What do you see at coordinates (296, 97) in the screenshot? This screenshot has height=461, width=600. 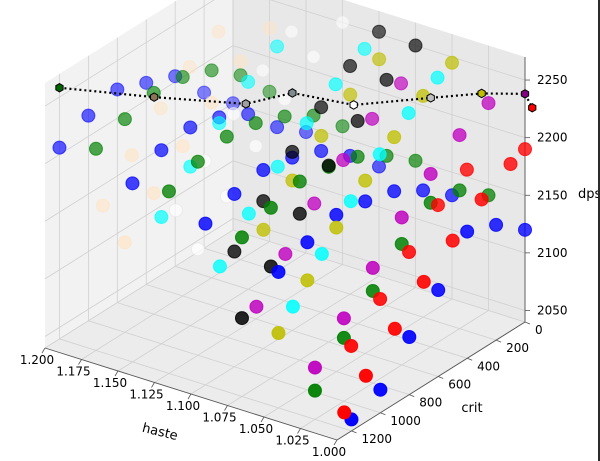 I see `frontier-path` at bounding box center [296, 97].